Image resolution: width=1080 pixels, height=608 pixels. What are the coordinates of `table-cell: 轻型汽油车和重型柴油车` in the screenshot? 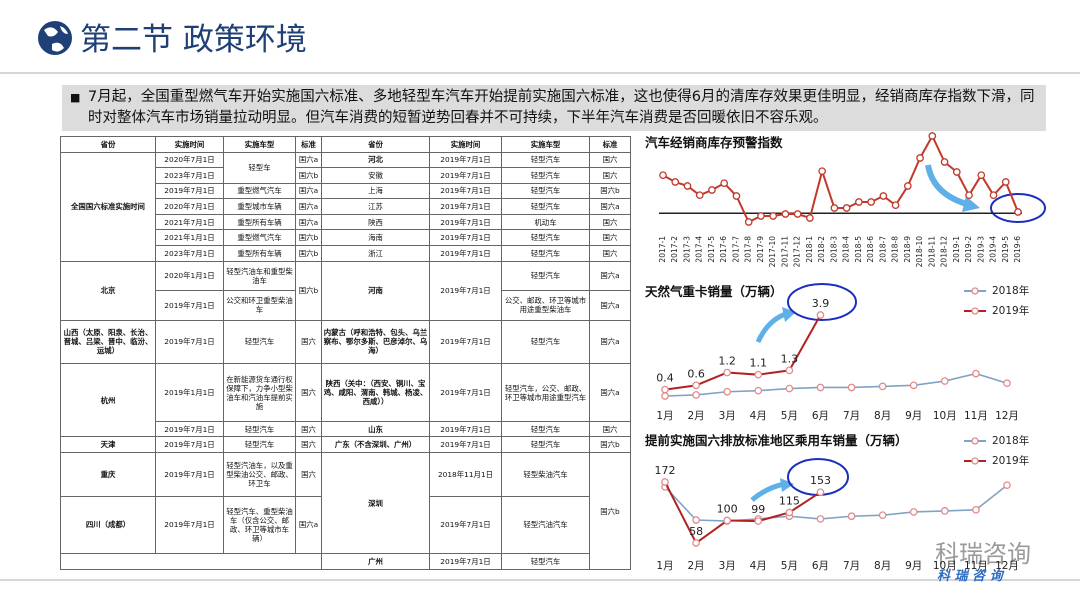 It's located at (259, 276).